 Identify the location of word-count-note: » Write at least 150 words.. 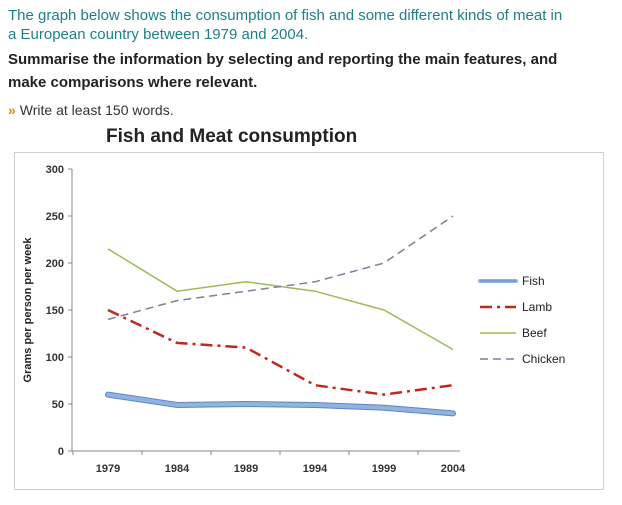
(91, 110).